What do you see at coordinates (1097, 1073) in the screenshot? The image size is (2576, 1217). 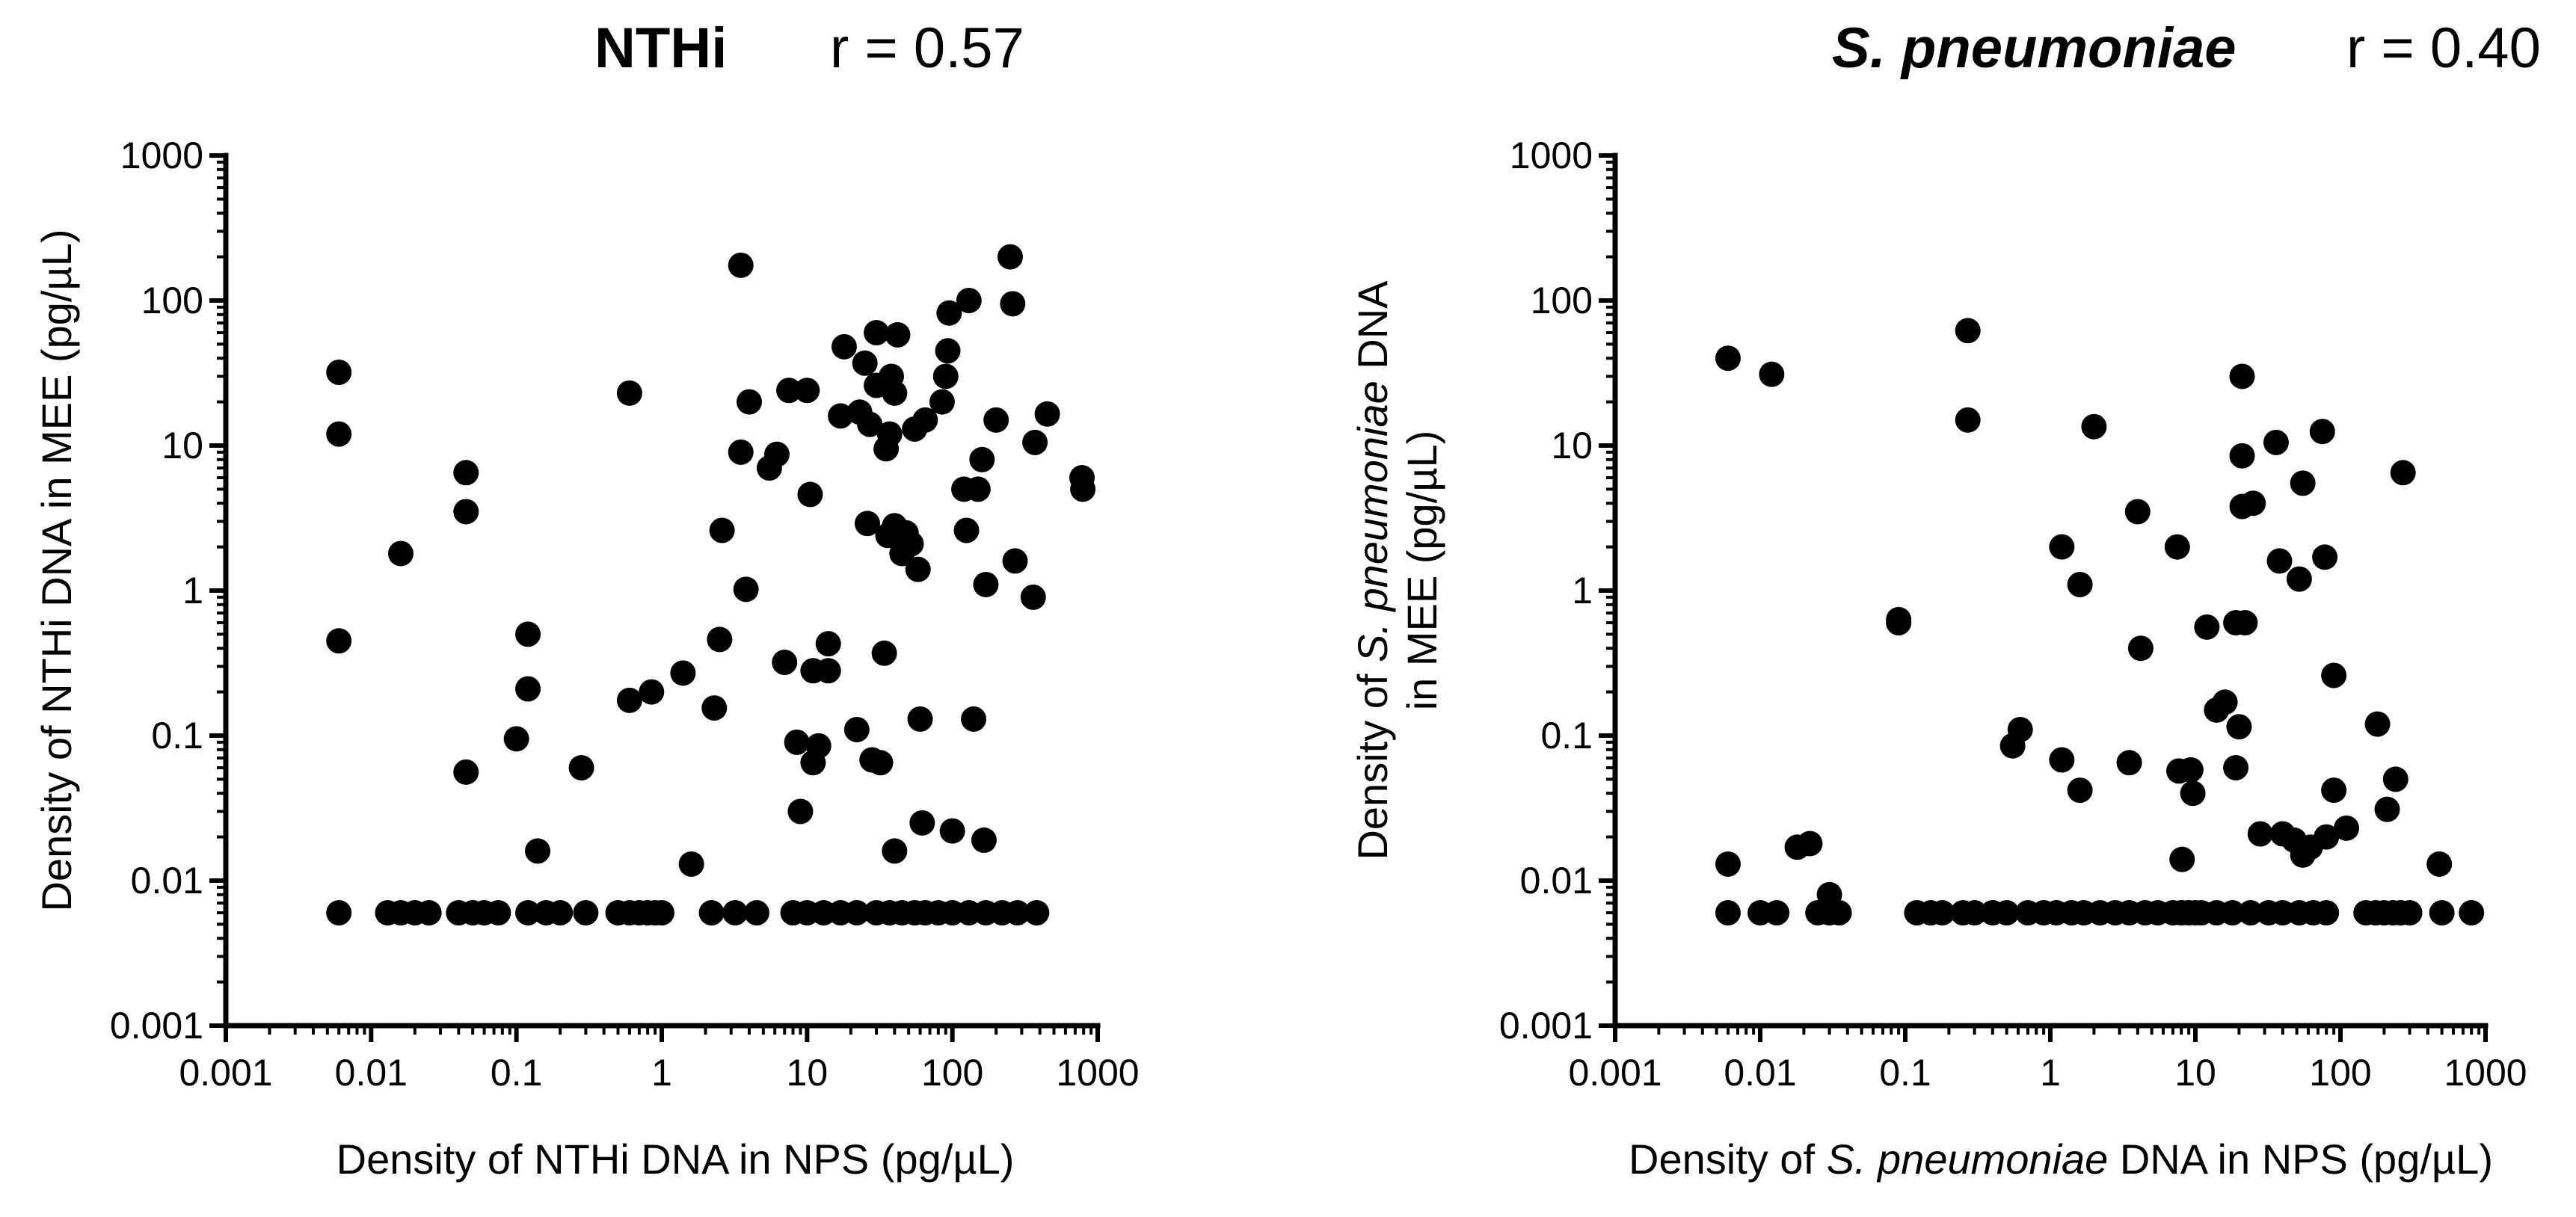 I see `nthi-x-tick-label: 1000` at bounding box center [1097, 1073].